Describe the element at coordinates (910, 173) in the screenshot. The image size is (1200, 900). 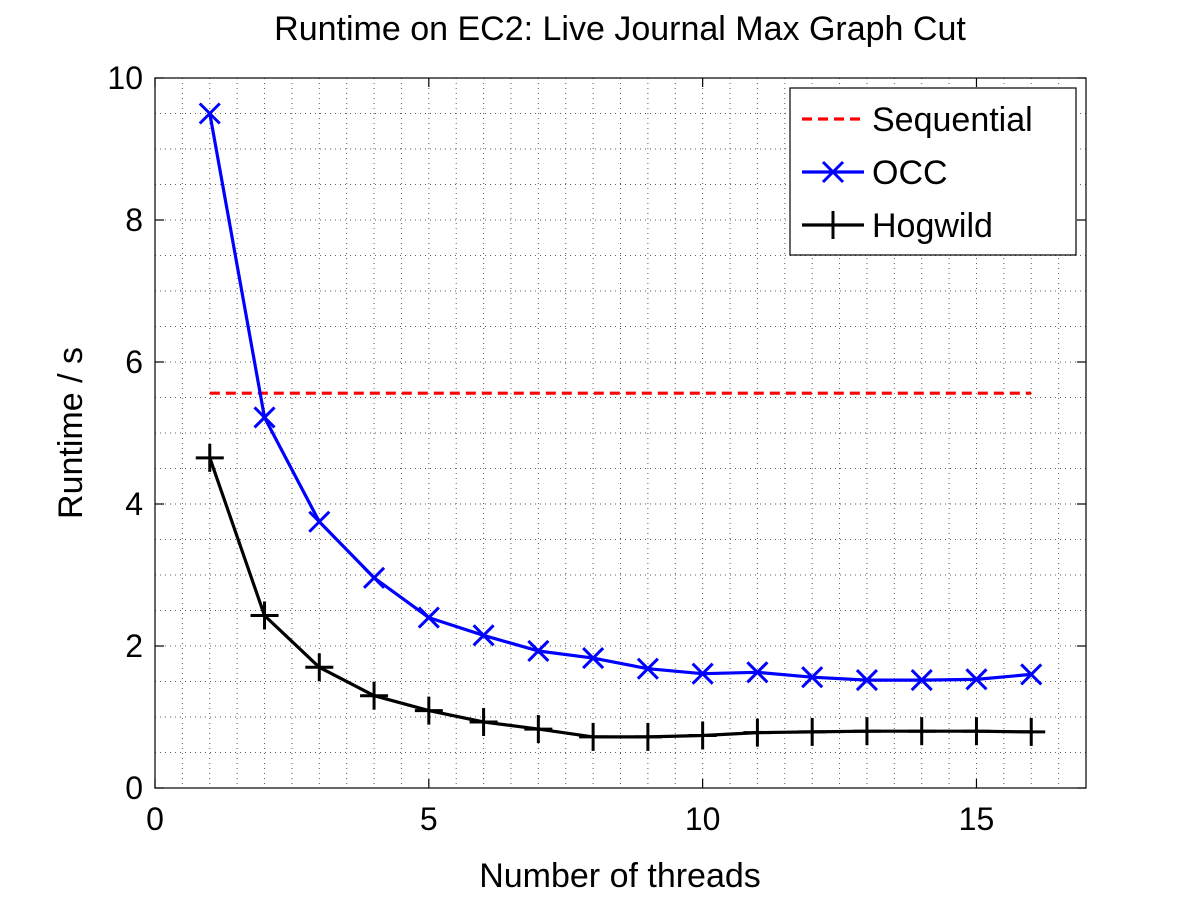
I see `legend-label-occ: OCC` at that location.